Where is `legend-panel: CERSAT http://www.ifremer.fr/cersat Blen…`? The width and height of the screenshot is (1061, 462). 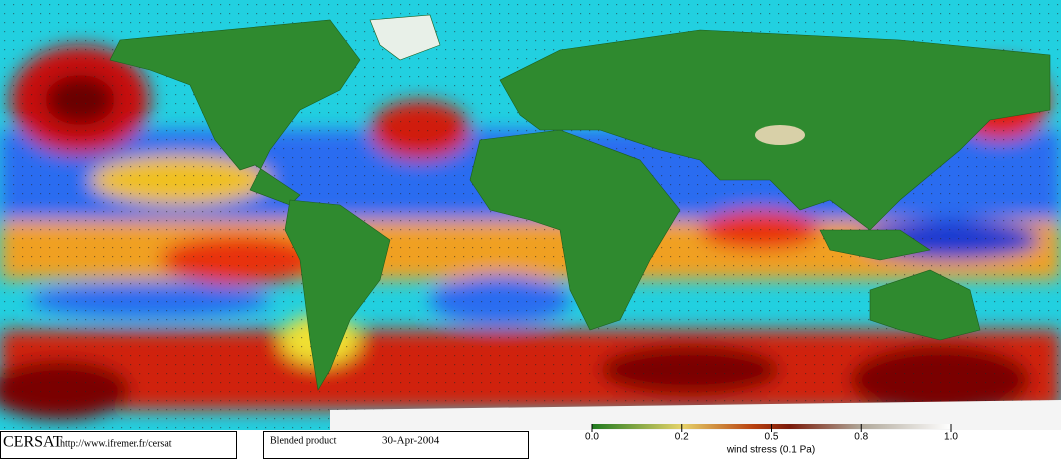 legend-panel: CERSAT http://www.ifremer.fr/cersat Blen… is located at coordinates (530, 443).